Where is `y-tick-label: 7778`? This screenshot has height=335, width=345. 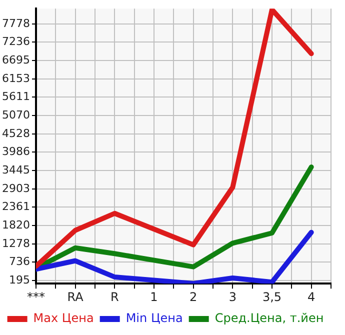 y-tick-label: 7778 is located at coordinates (16, 23).